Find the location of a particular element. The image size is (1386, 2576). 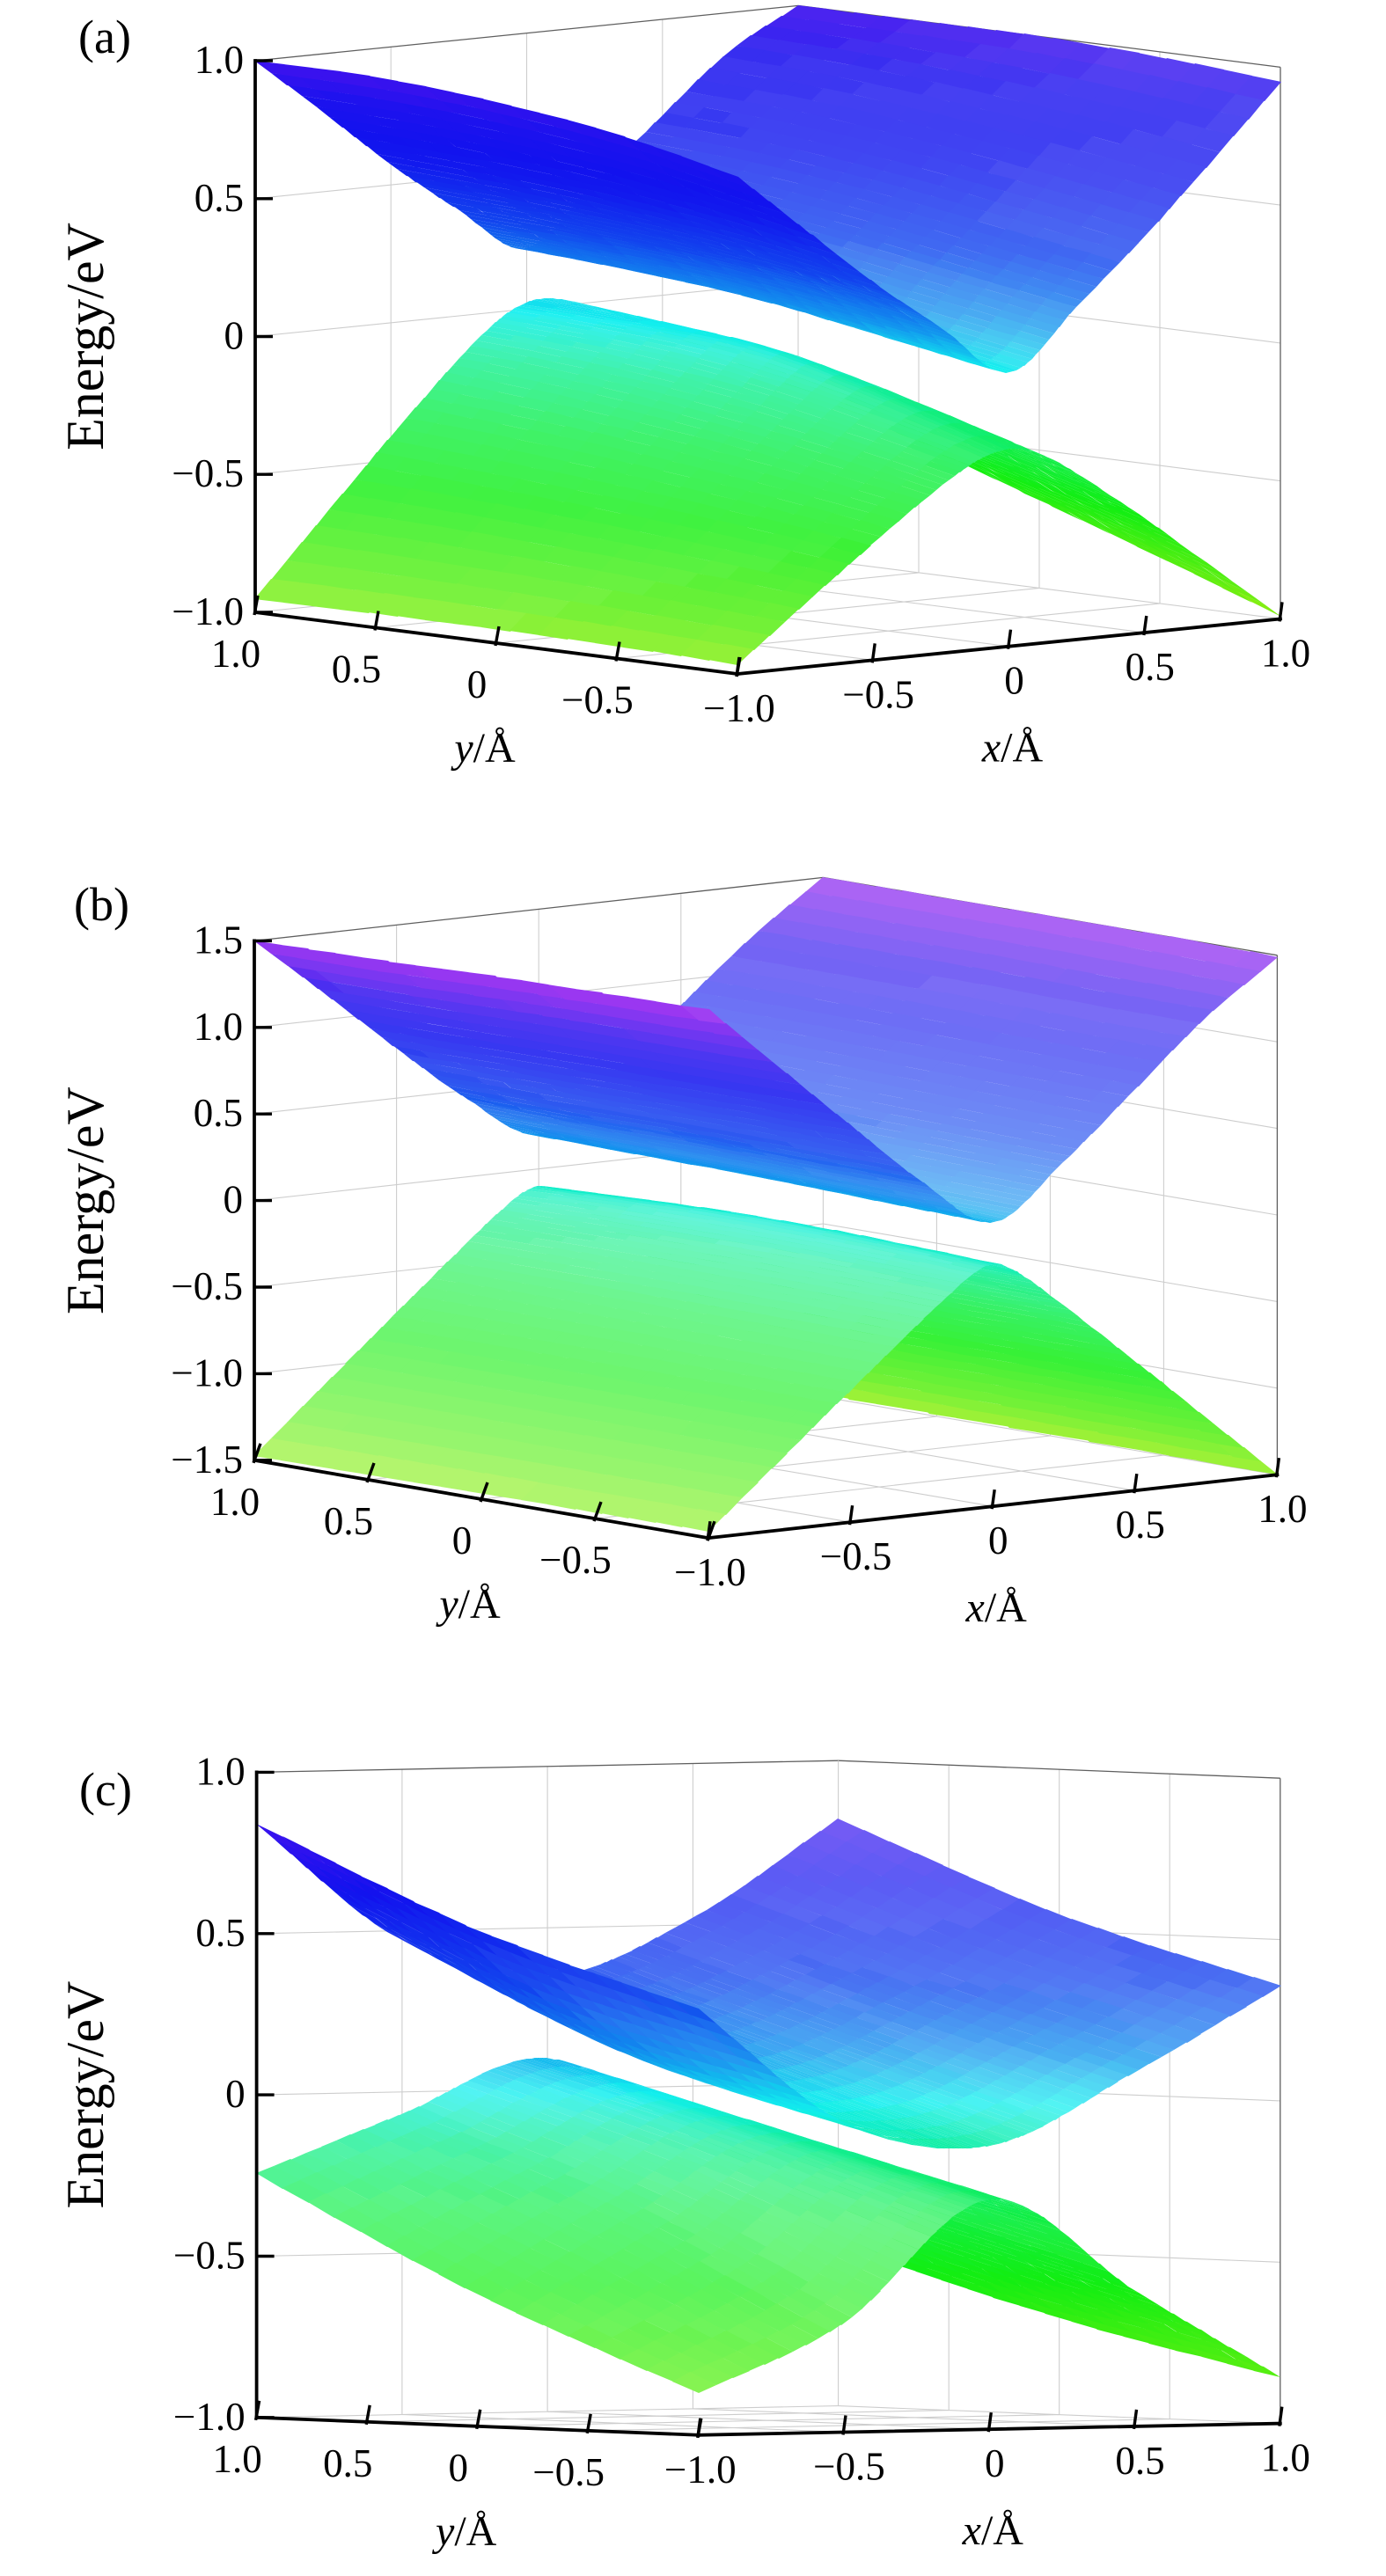

svg-text: −1.5 is located at coordinates (207, 1460).